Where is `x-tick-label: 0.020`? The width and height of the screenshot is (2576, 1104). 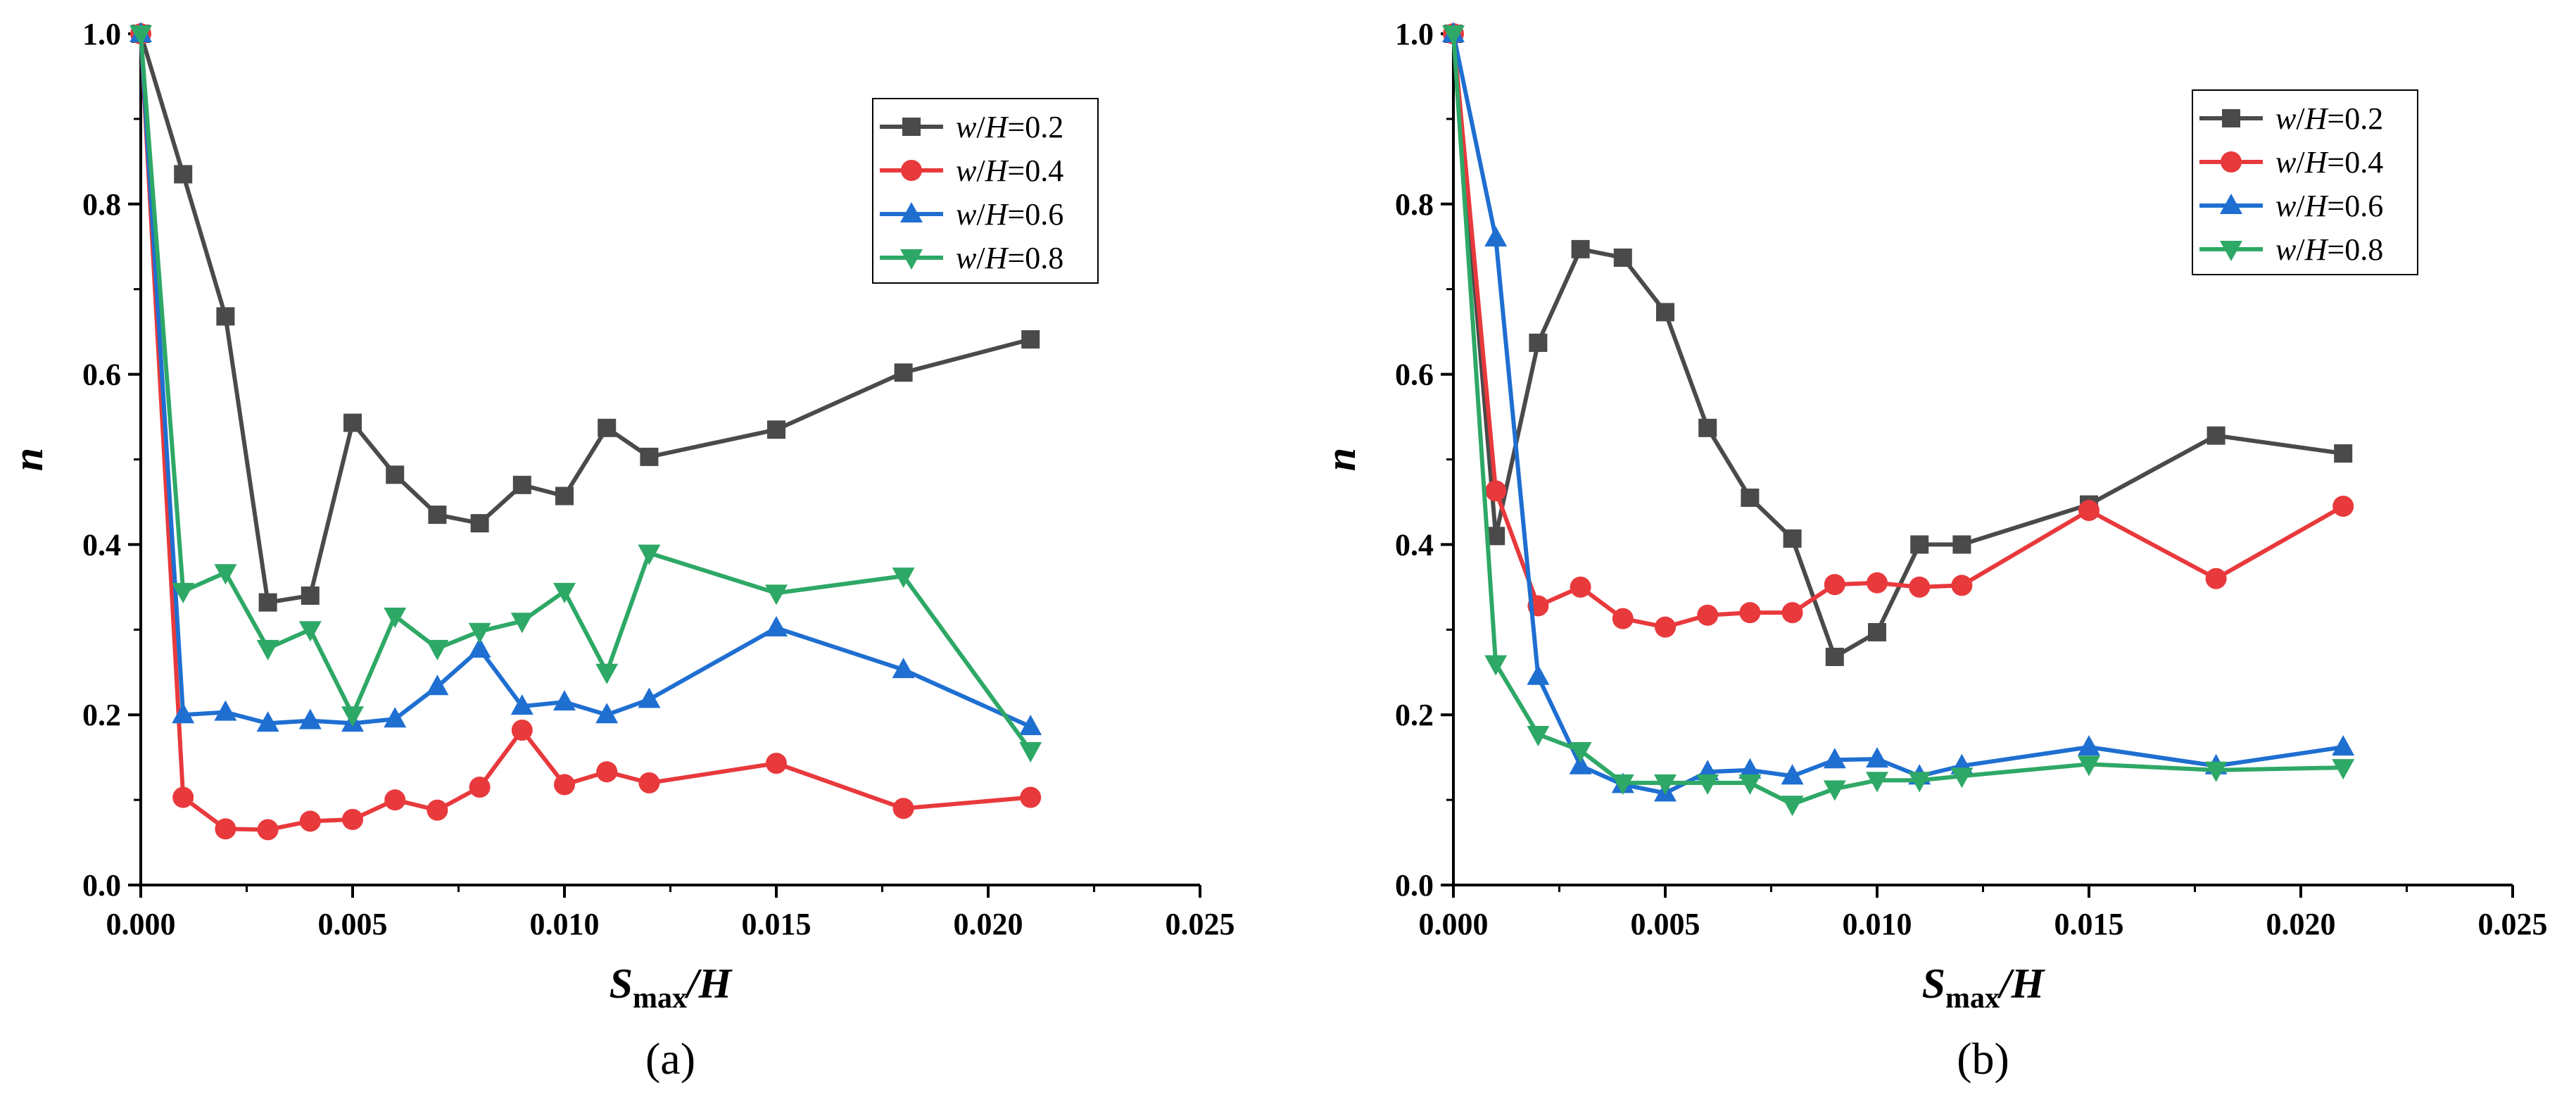
x-tick-label: 0.020 is located at coordinates (988, 924).